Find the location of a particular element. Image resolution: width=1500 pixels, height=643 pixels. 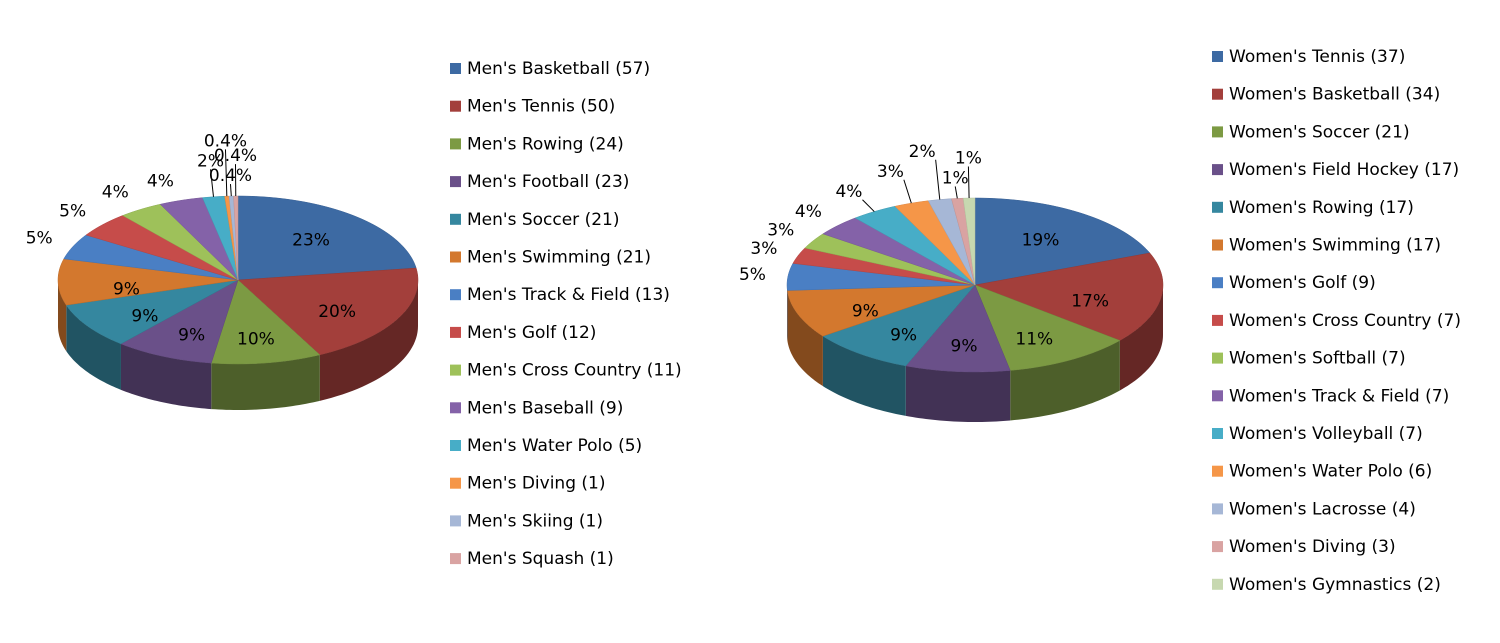

legend-label: Men's Baseball (9) is located at coordinates (545, 408).